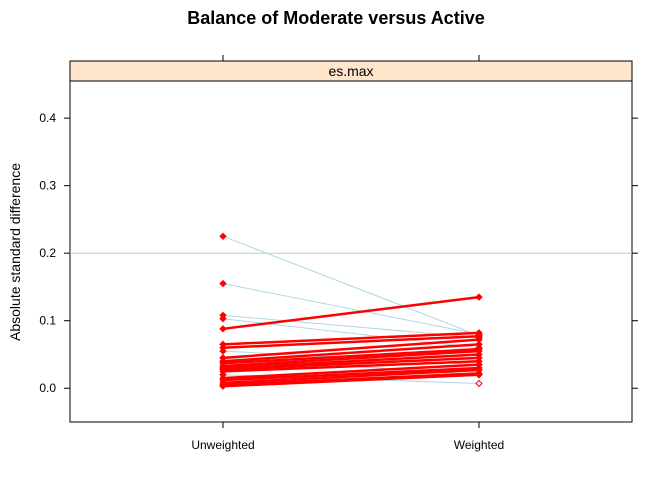 The image size is (672, 480). What do you see at coordinates (15, 252) in the screenshot?
I see `y-axis-label: Absolute standard difference` at bounding box center [15, 252].